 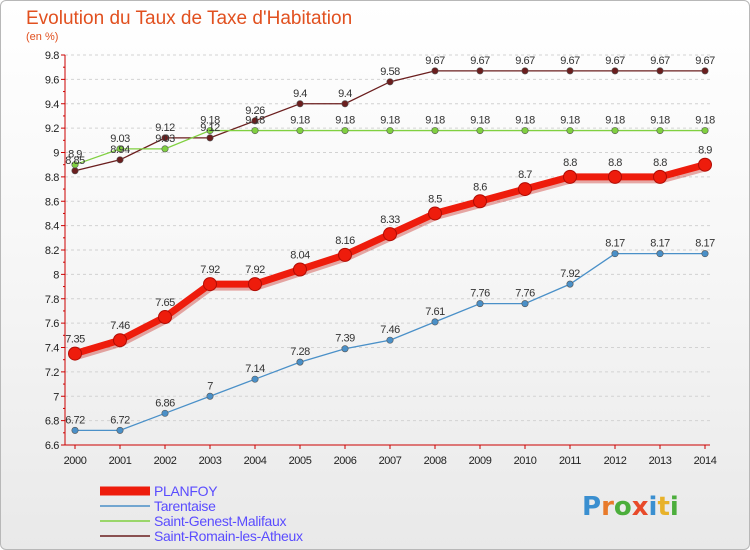 I want to click on chart-title: Evolution du Taux de Taxe d'Habitation, so click(x=189, y=18).